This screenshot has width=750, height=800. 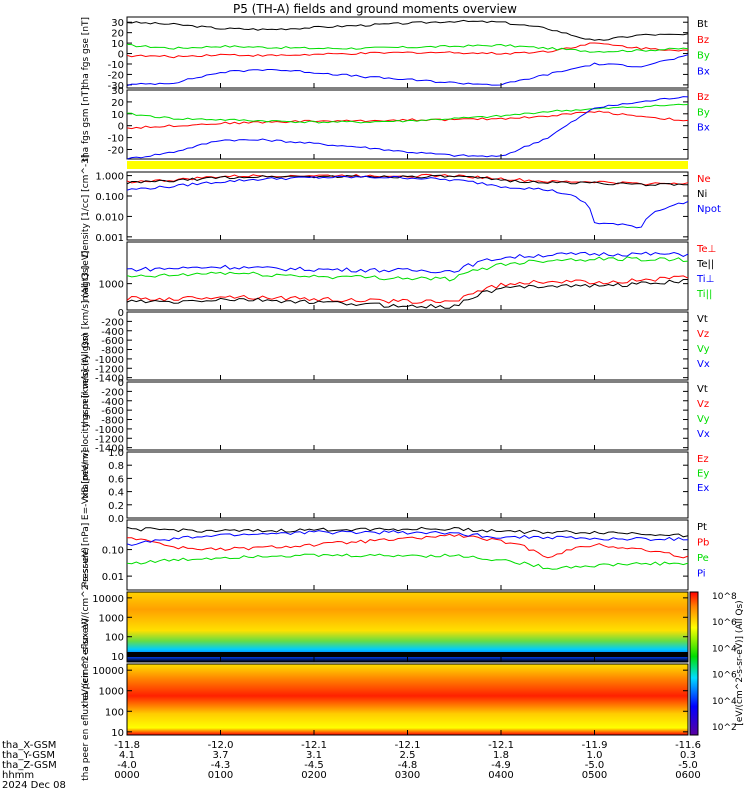 I want to click on y-axis-label: E=-VxB [mV/m], so click(x=86, y=485).